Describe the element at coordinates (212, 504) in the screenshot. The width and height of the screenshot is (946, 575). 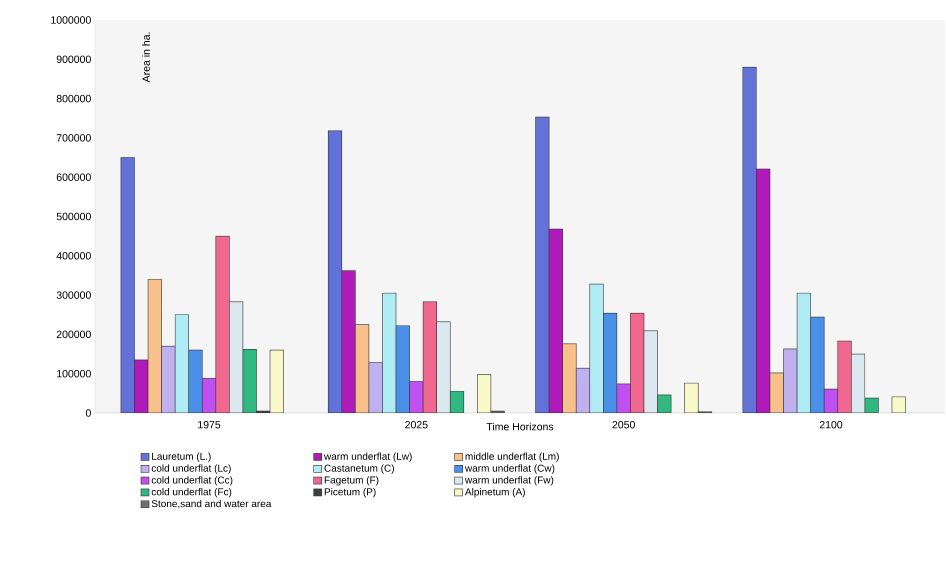
I see `legend-label: Stone,sand and water area` at that location.